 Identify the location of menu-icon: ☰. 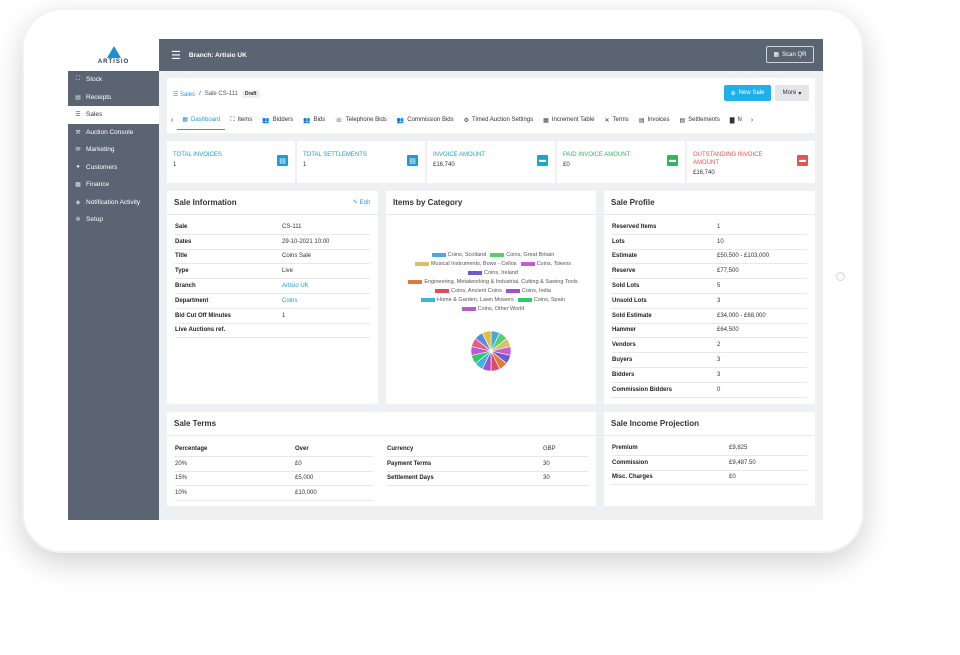
(176, 55).